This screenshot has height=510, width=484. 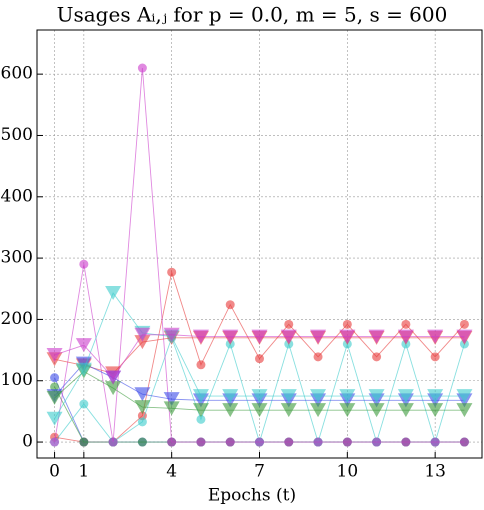 What do you see at coordinates (17, 319) in the screenshot?
I see `y-tick-label: 200` at bounding box center [17, 319].